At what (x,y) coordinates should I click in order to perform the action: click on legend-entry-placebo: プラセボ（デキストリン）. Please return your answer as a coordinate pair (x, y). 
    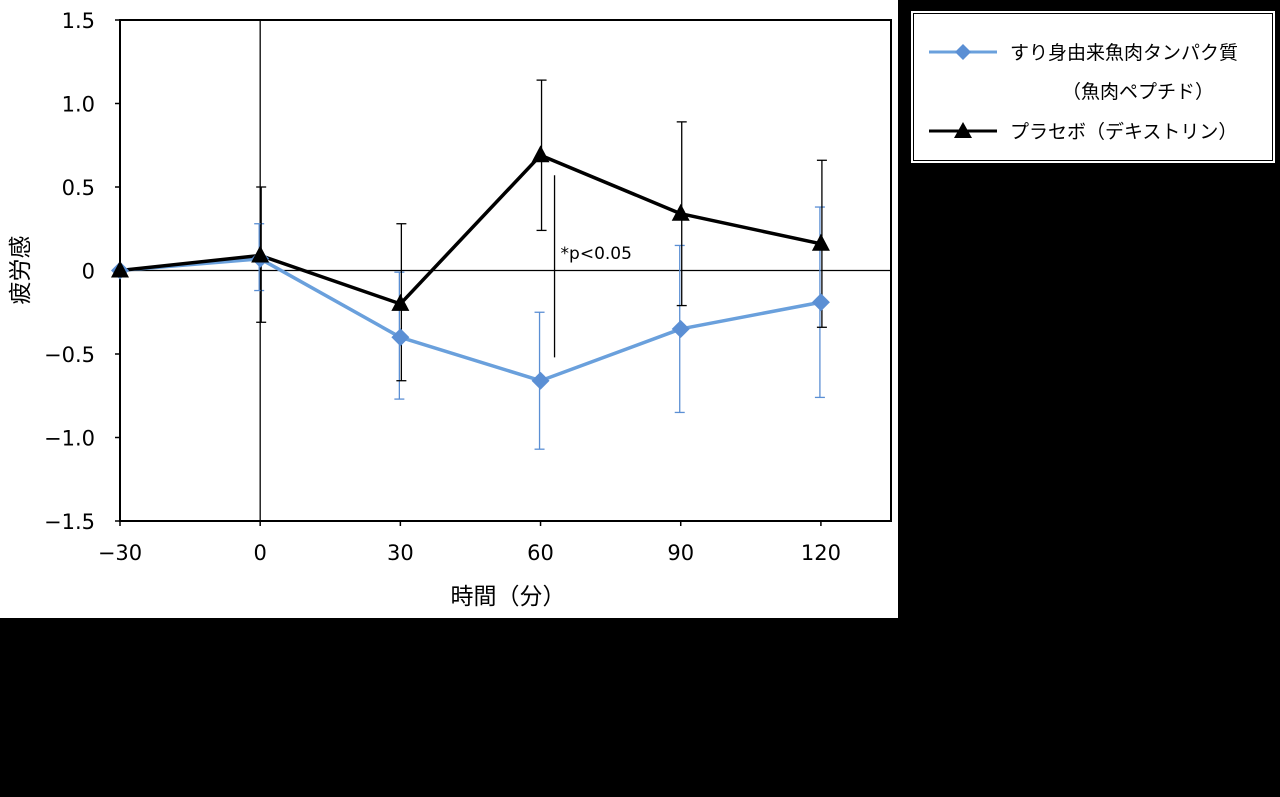
    Looking at the image, I should click on (1083, 132).